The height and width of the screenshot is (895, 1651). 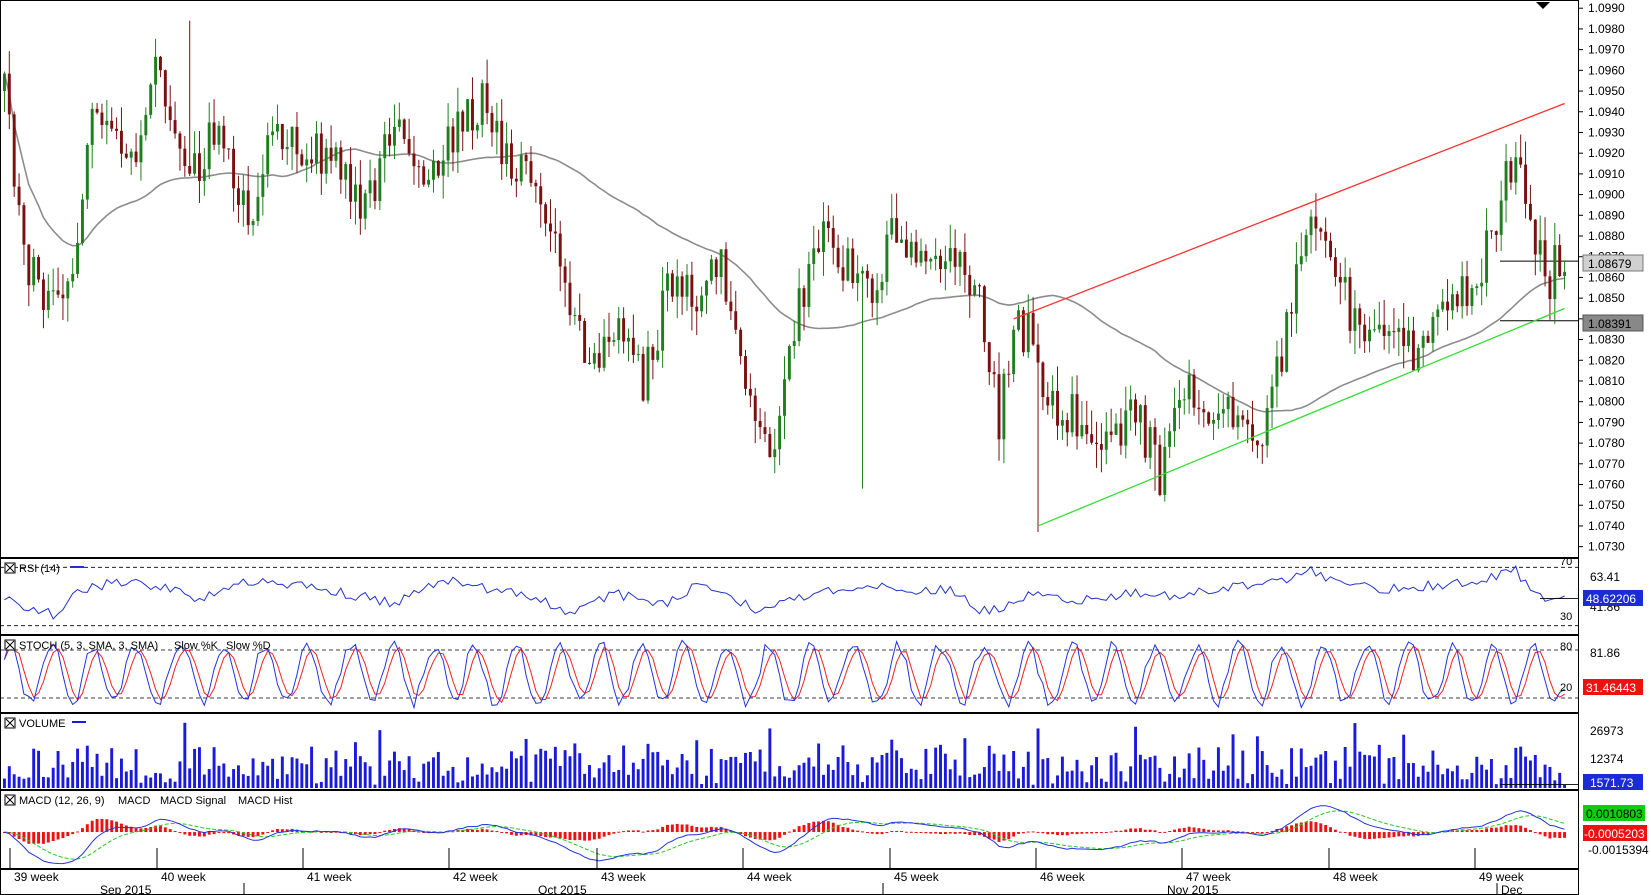 What do you see at coordinates (1606, 174) in the screenshot?
I see `price-tick-label: 1.0910` at bounding box center [1606, 174].